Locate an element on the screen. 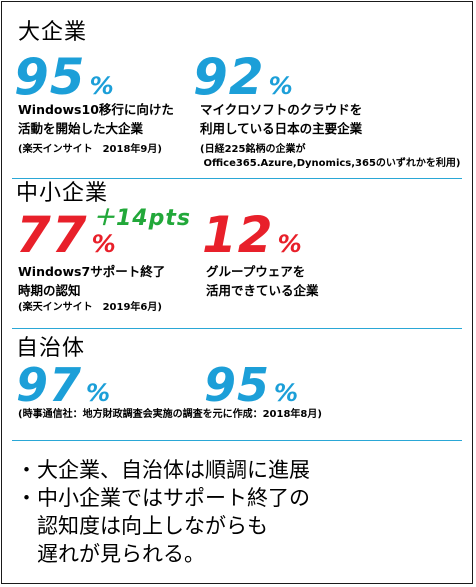  large-company-heading: 大企業 is located at coordinates (53, 32).